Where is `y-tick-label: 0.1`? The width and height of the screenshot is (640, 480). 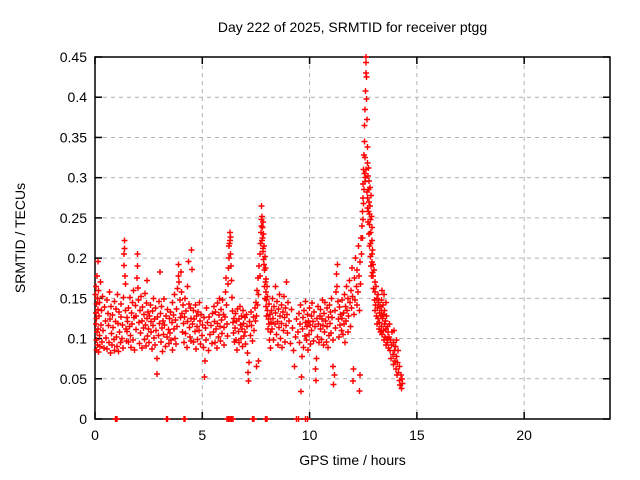
y-tick-label: 0.1 is located at coordinates (78, 339).